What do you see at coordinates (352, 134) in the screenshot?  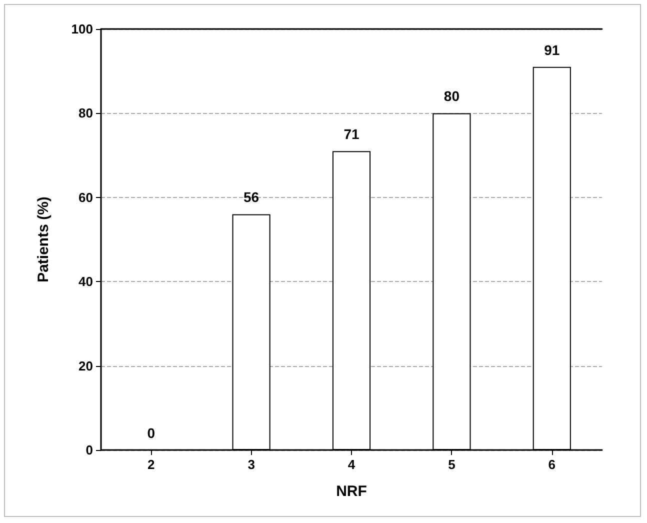 I see `data-label: 71` at bounding box center [352, 134].